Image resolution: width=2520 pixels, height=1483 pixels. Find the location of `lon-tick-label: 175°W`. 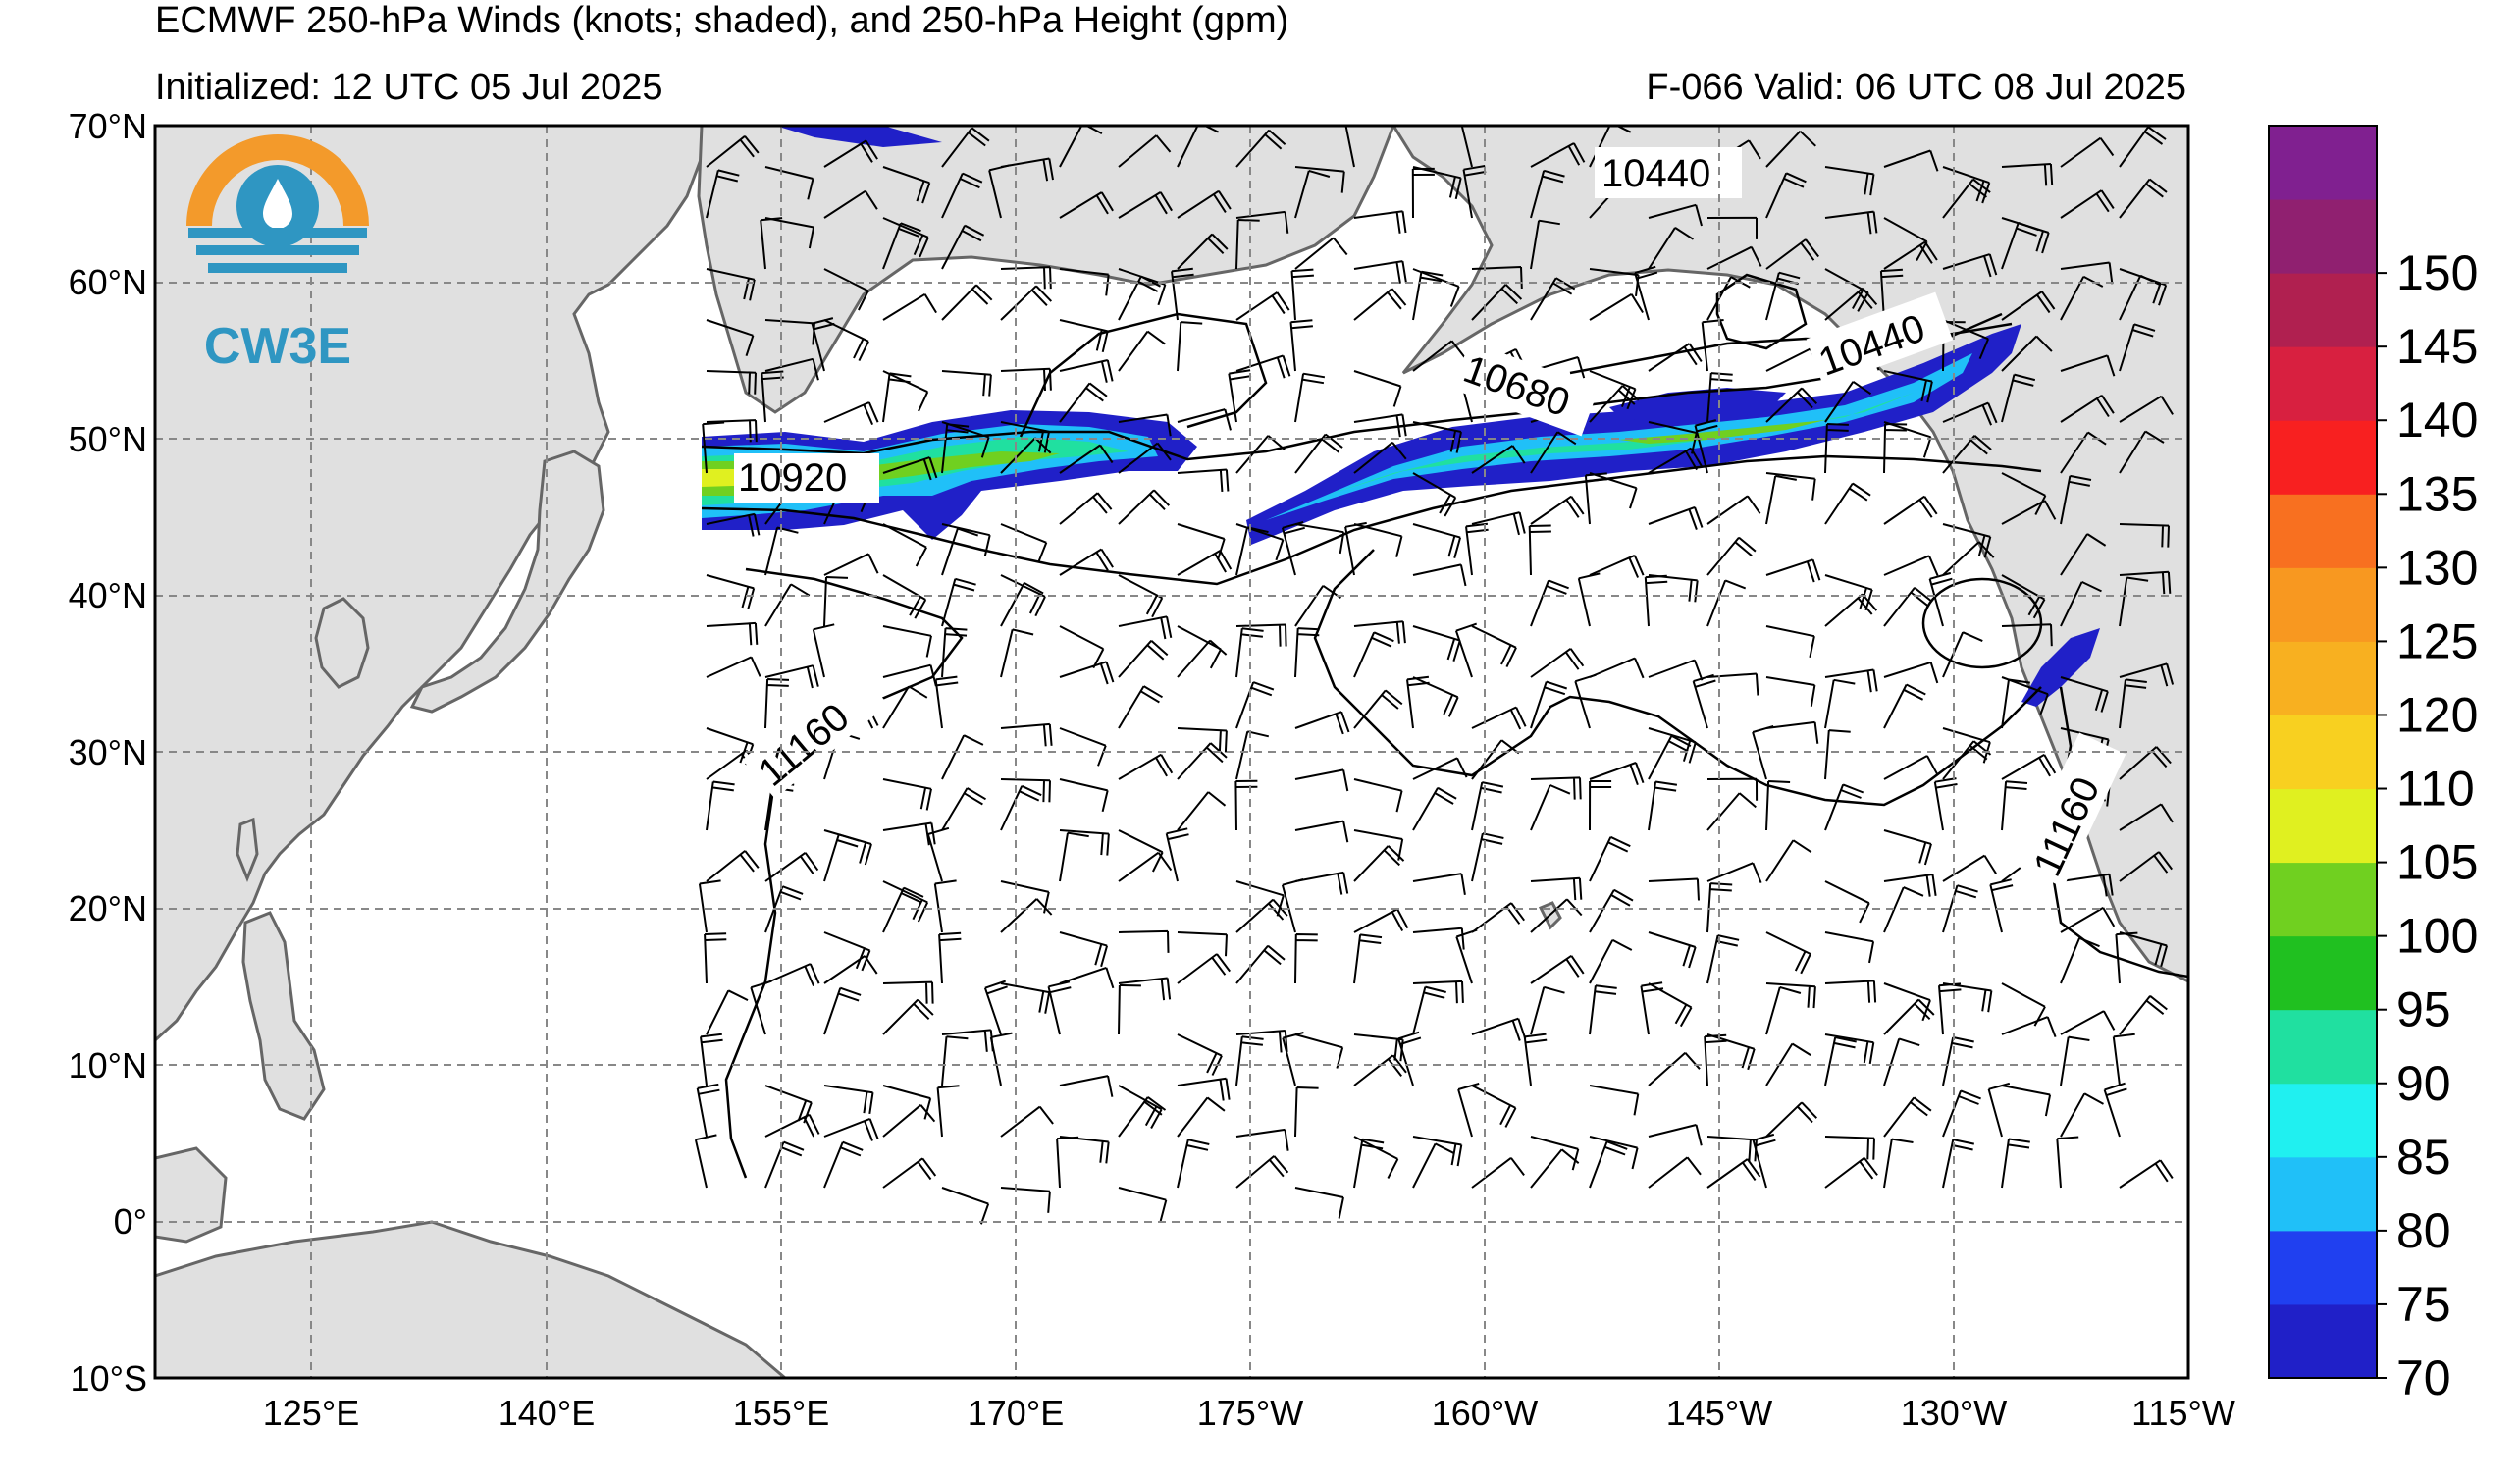

lon-tick-label: 175°W is located at coordinates (1250, 1413).